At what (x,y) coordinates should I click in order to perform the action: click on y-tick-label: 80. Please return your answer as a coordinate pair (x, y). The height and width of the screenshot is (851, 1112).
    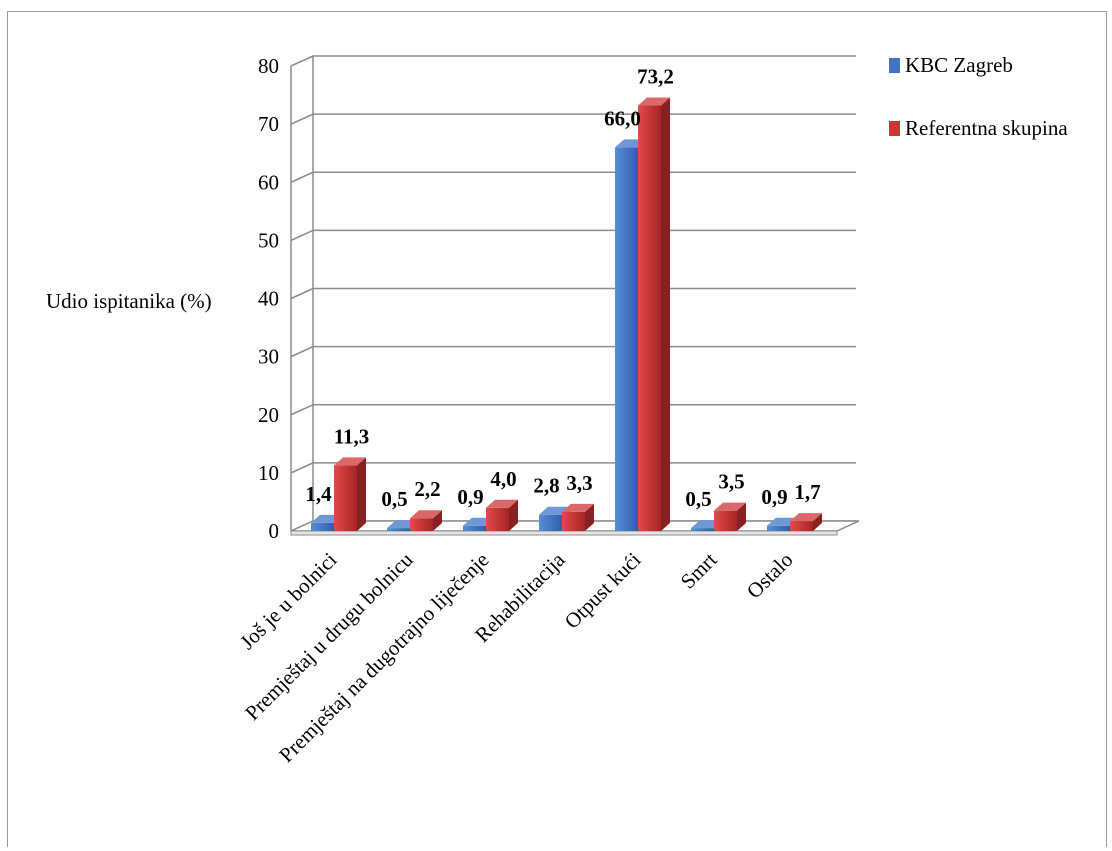
    Looking at the image, I should click on (268, 66).